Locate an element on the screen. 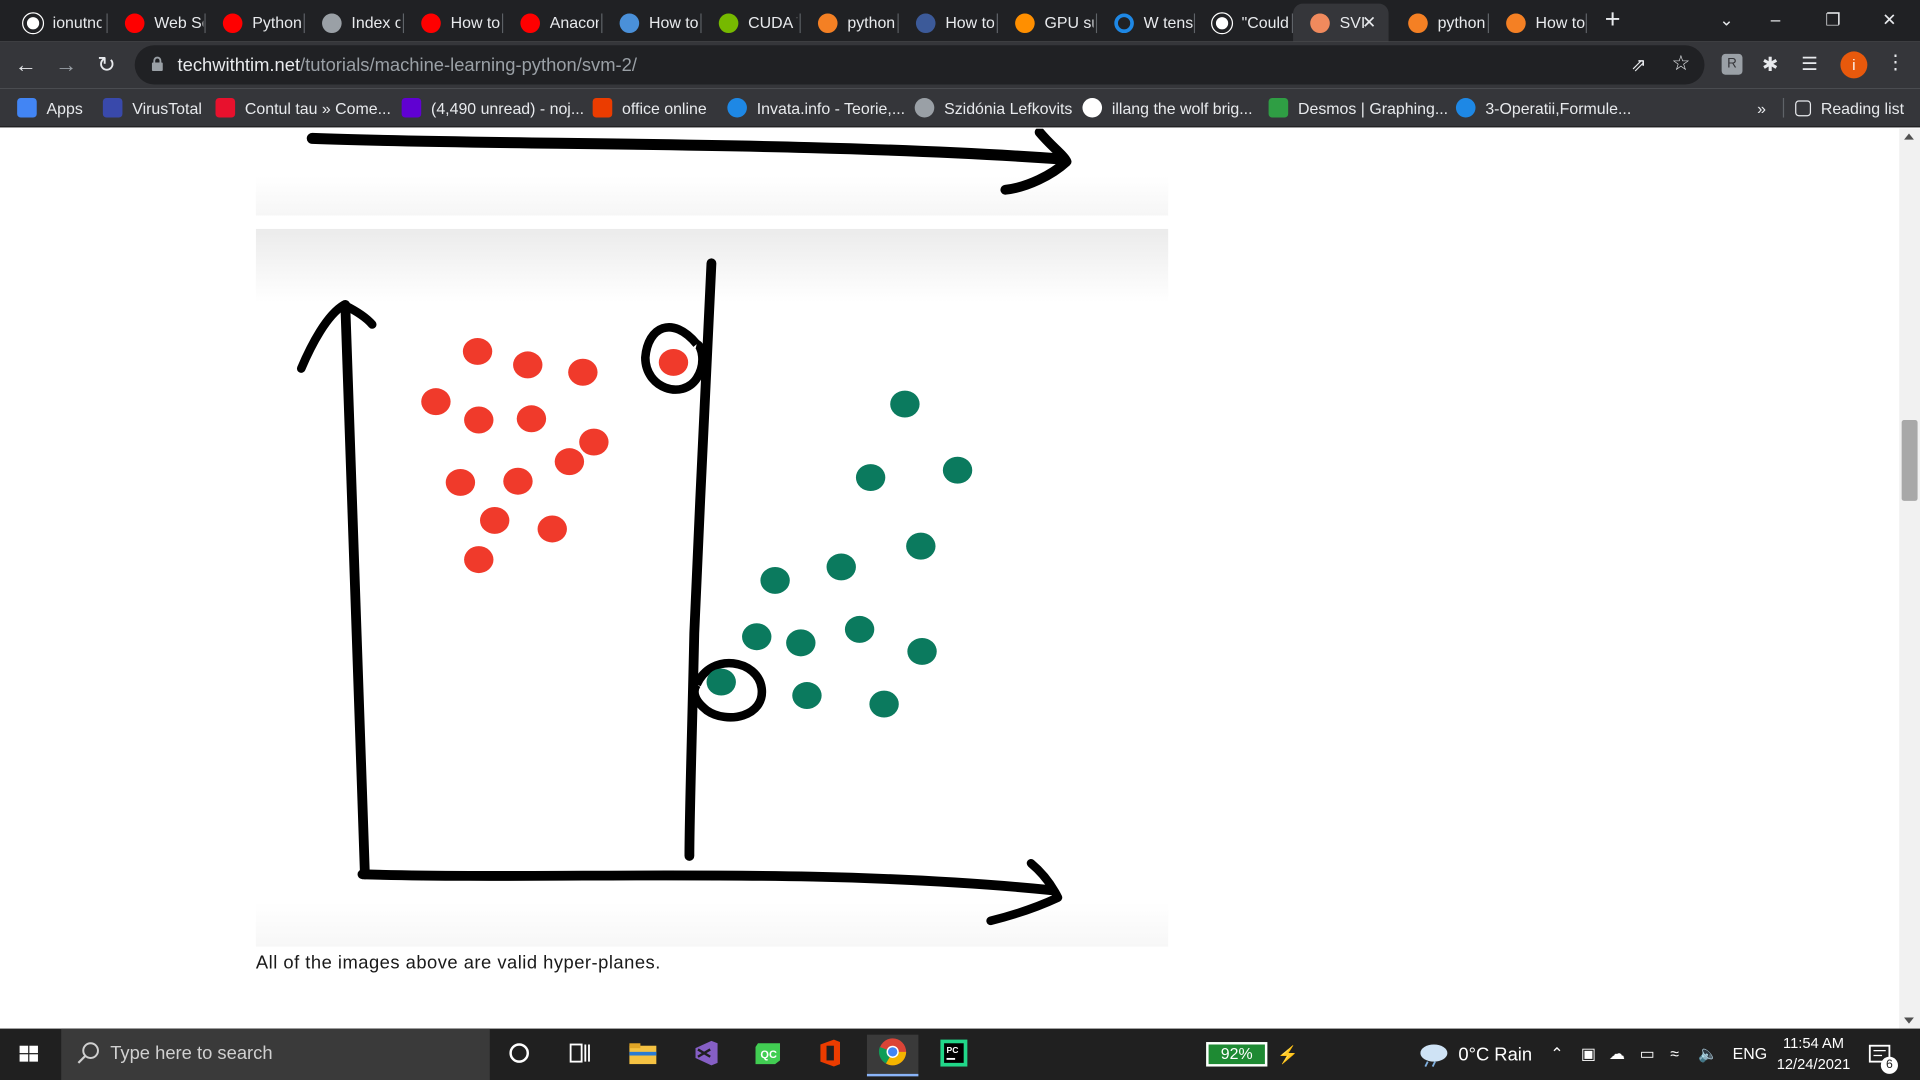 The height and width of the screenshot is (1080, 1920). tab-4: How to is located at coordinates (454, 23).